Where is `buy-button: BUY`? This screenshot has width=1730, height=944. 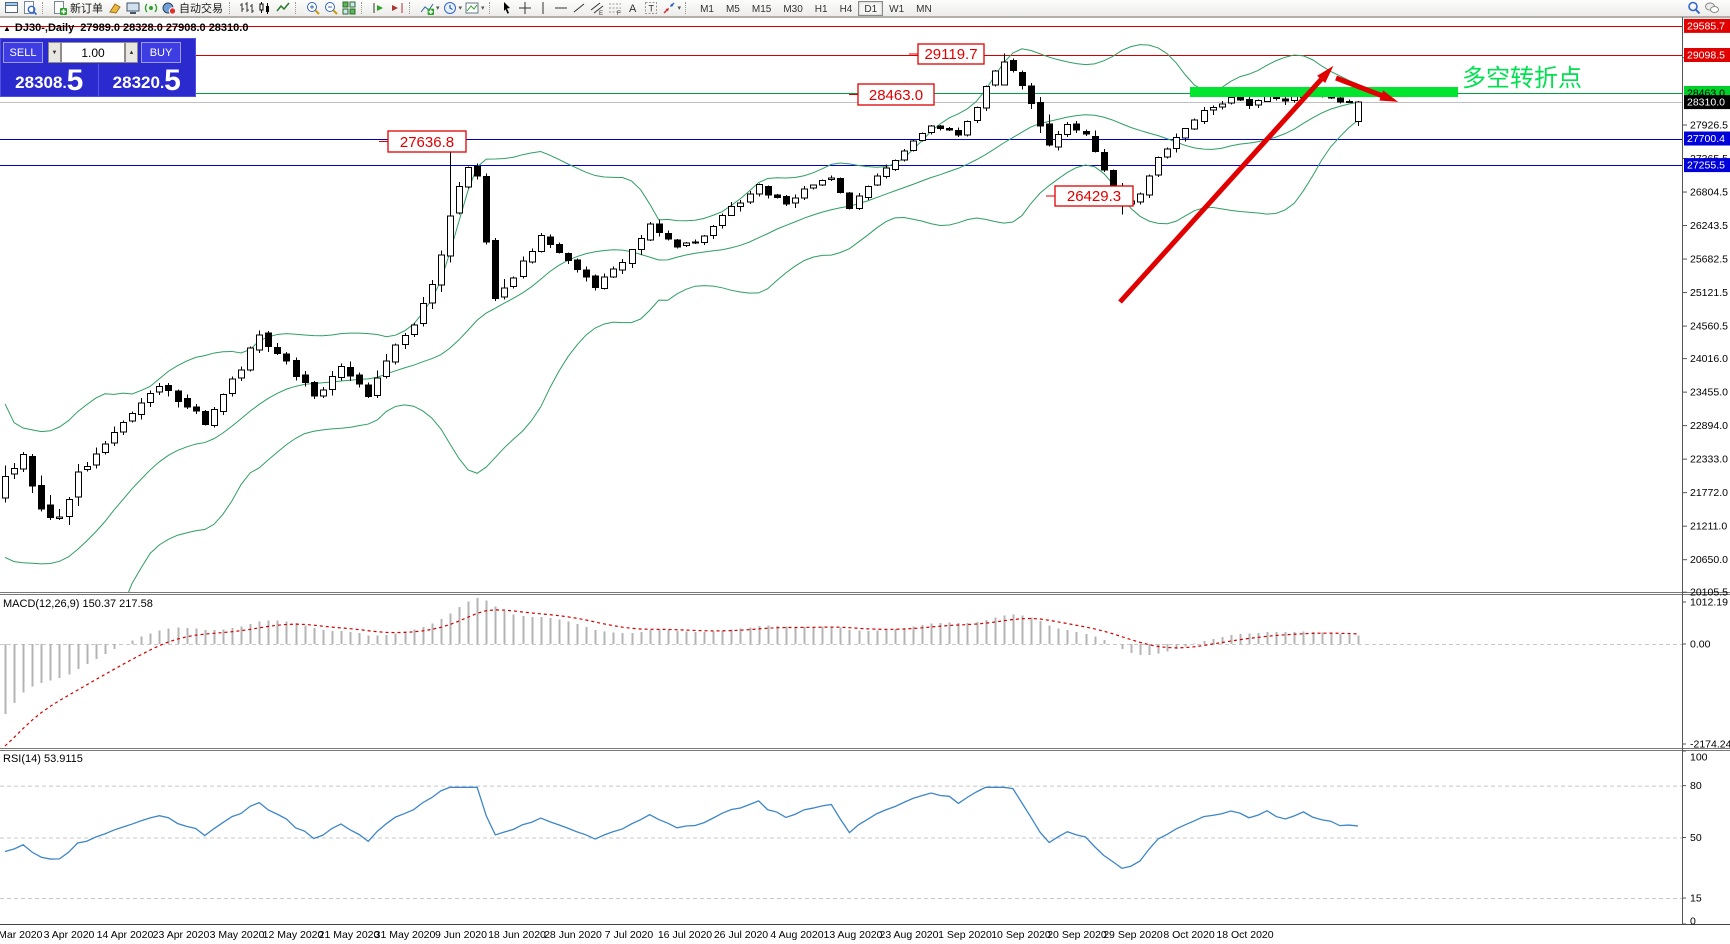
buy-button: BUY is located at coordinates (161, 52).